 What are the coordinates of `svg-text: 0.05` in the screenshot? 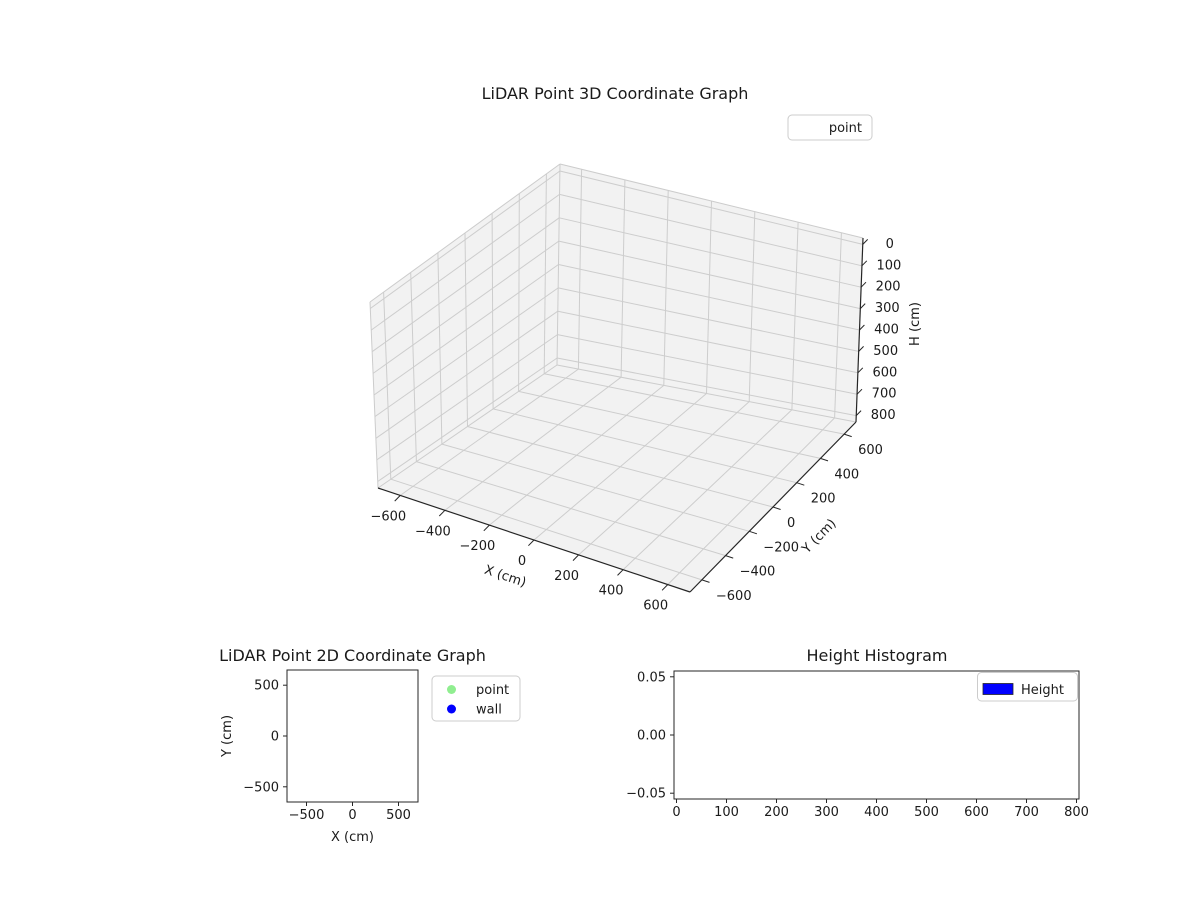 It's located at (651, 677).